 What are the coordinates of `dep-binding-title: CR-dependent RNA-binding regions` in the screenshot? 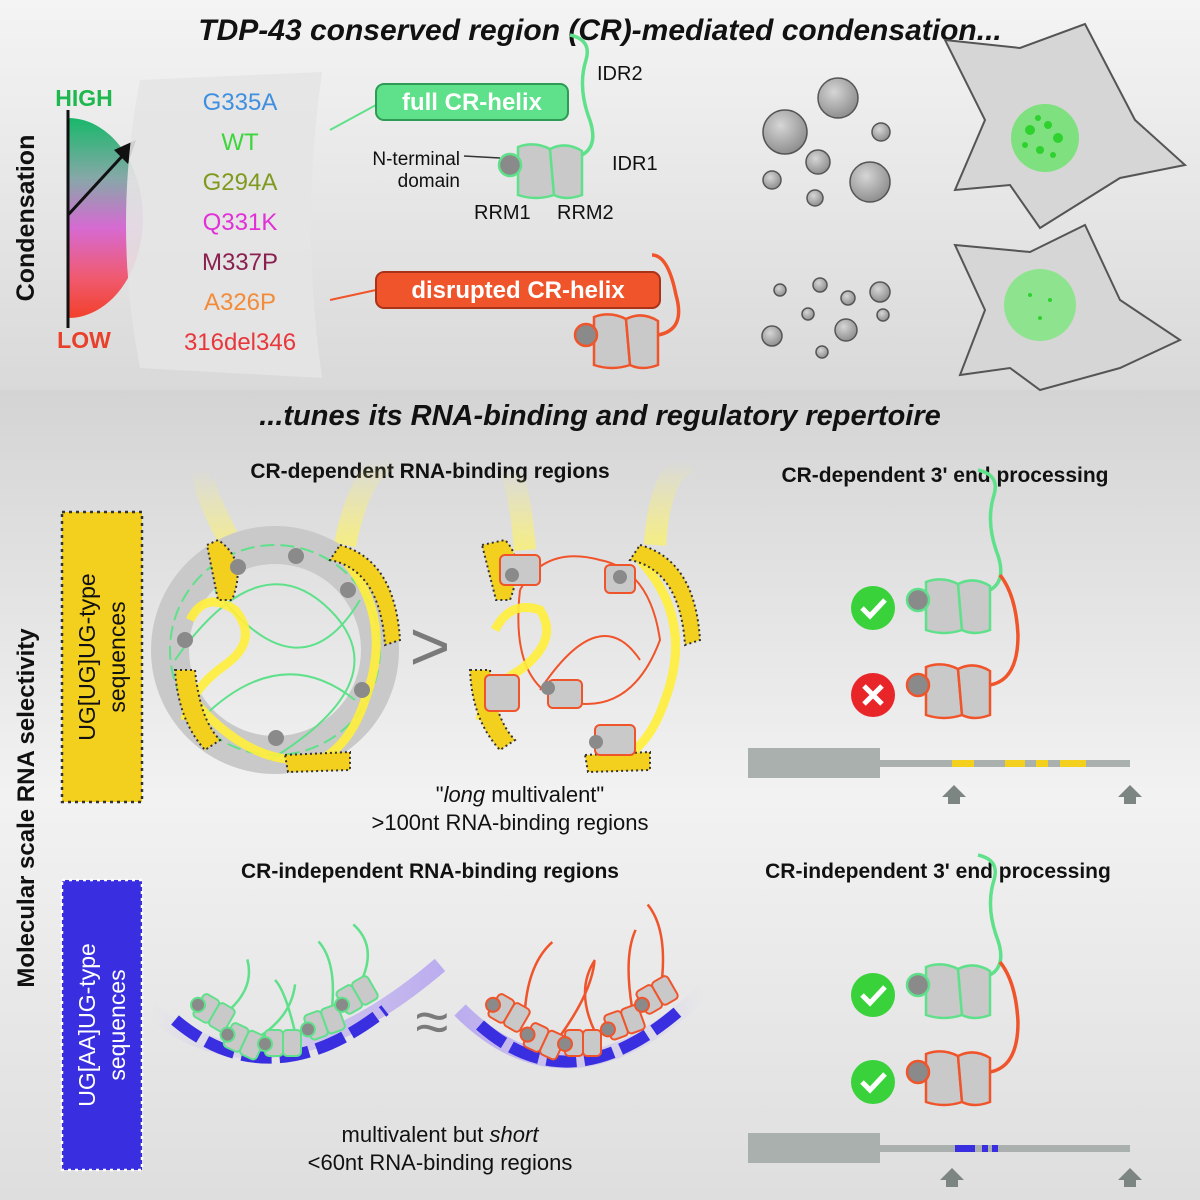 It's located at (429, 471).